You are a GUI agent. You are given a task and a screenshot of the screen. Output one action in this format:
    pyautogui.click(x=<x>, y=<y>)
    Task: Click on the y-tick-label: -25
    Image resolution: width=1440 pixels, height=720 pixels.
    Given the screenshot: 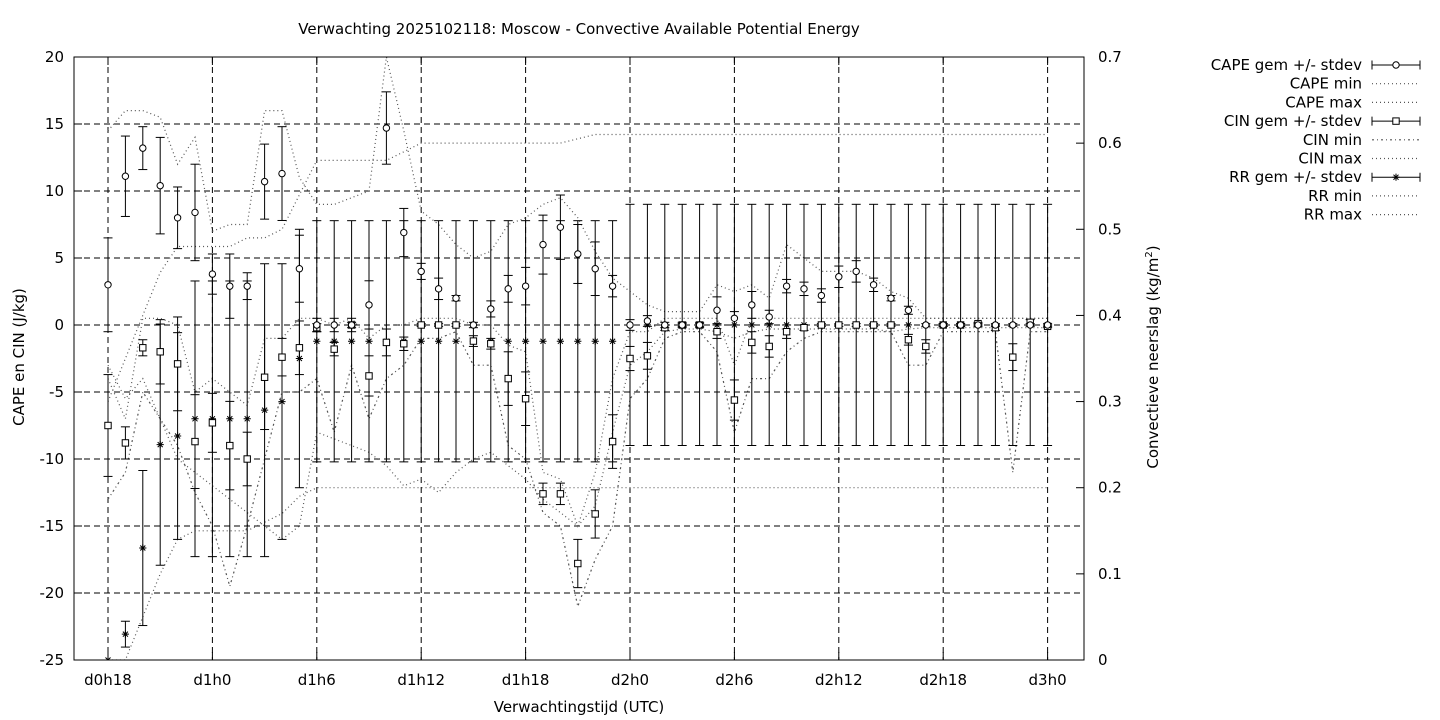 What is the action you would take?
    pyautogui.click(x=52, y=660)
    